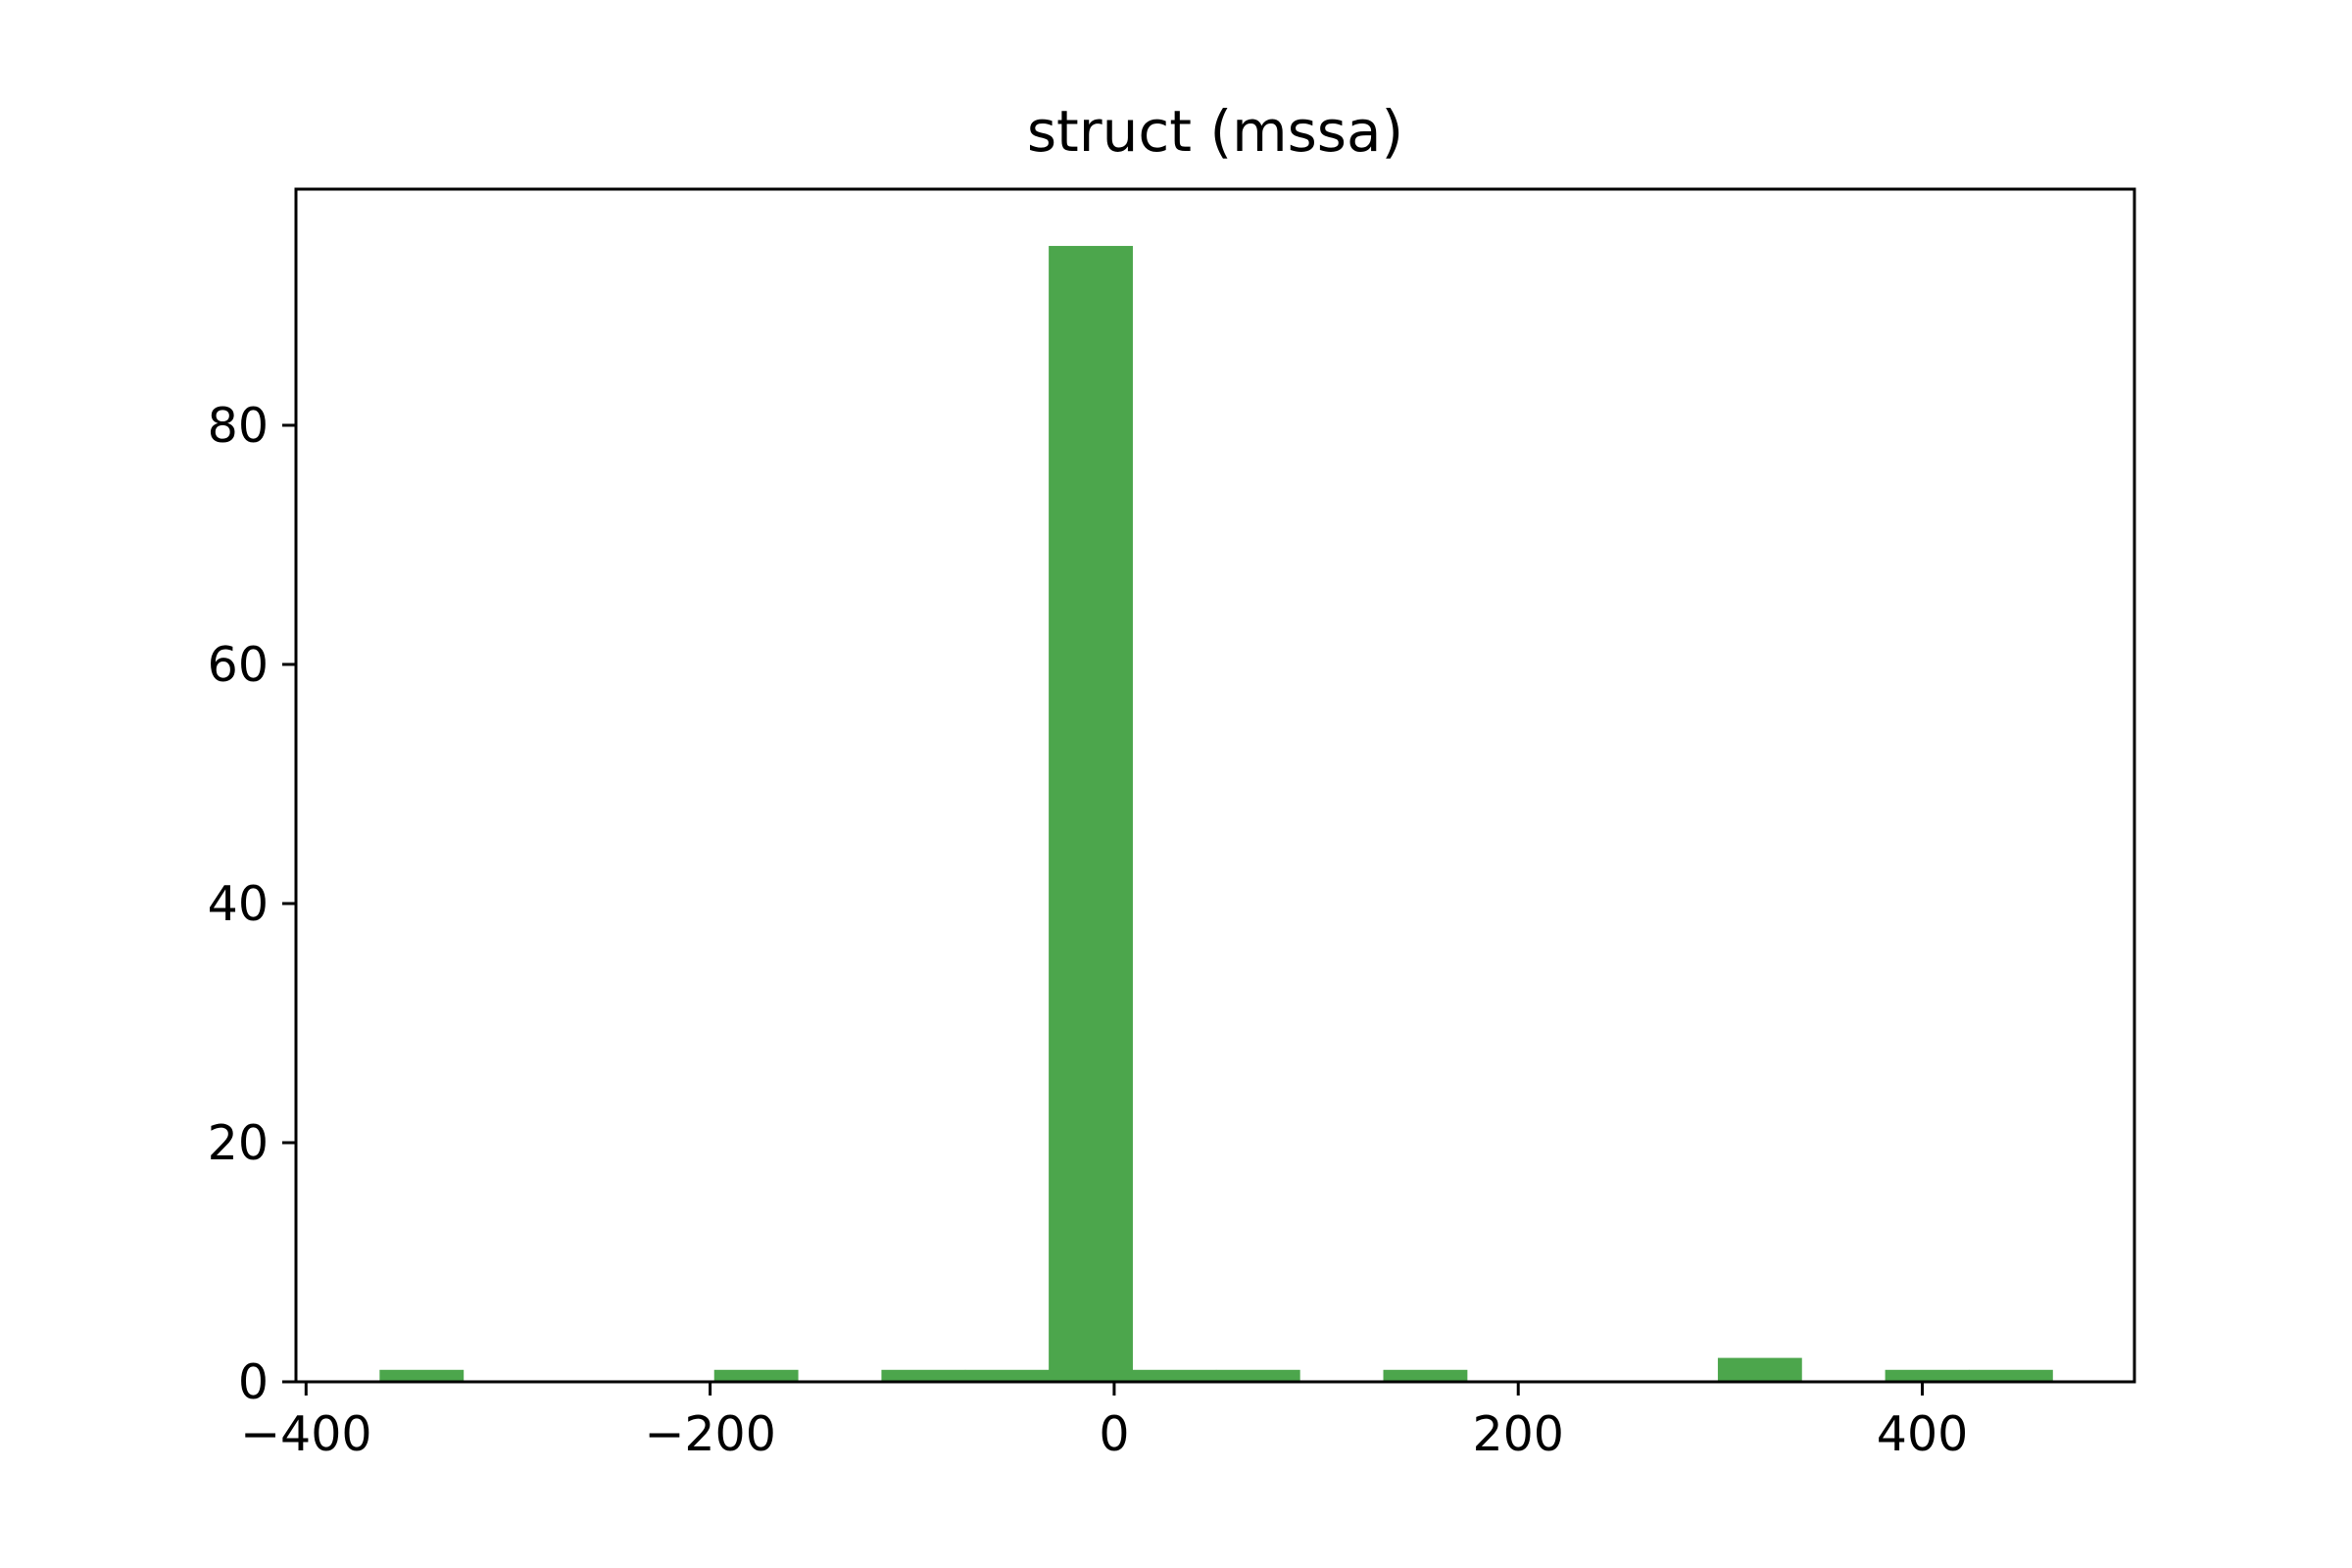 The image size is (2352, 1568). What do you see at coordinates (253, 1382) in the screenshot?
I see `y-tick-label: 0` at bounding box center [253, 1382].